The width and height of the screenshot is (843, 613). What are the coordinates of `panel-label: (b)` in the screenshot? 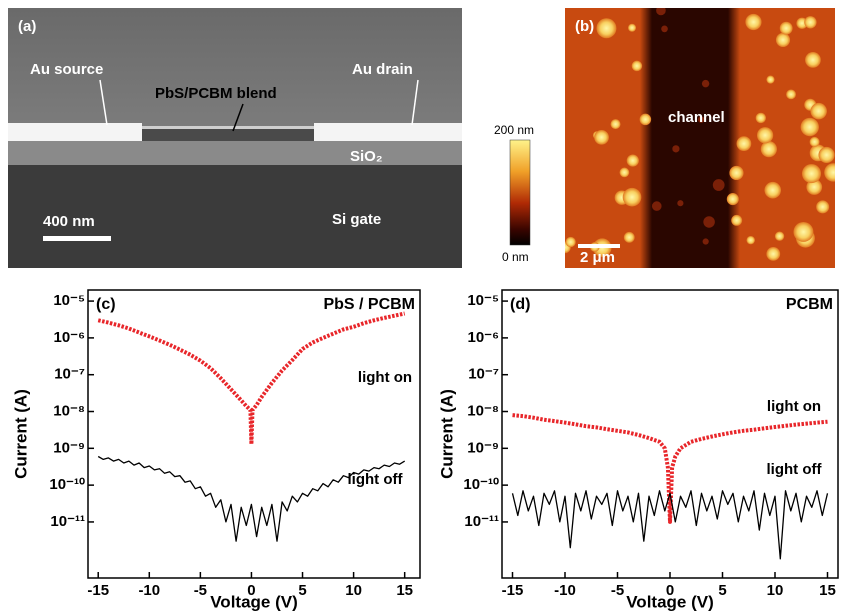 It's located at (584, 26).